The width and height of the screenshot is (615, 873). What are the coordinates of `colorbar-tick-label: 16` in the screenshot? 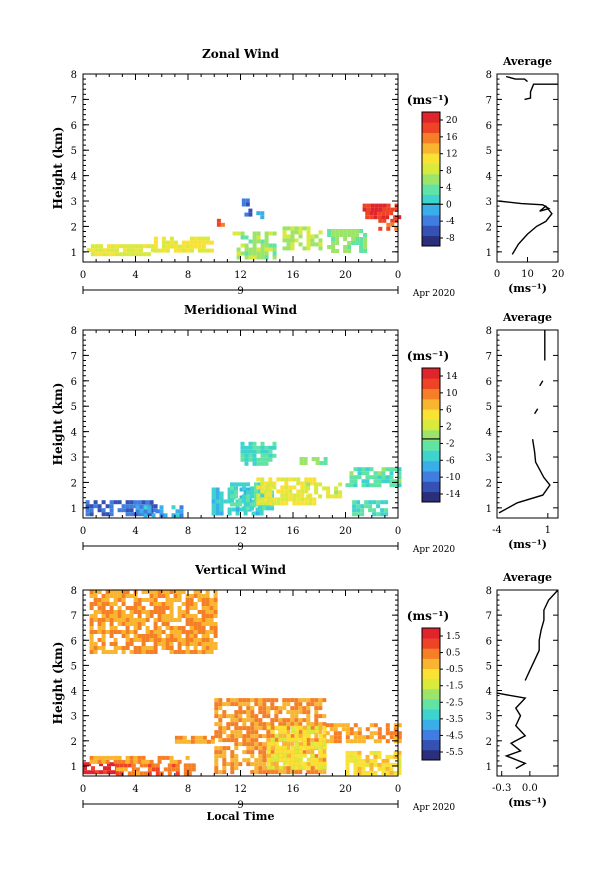 It's located at (452, 138).